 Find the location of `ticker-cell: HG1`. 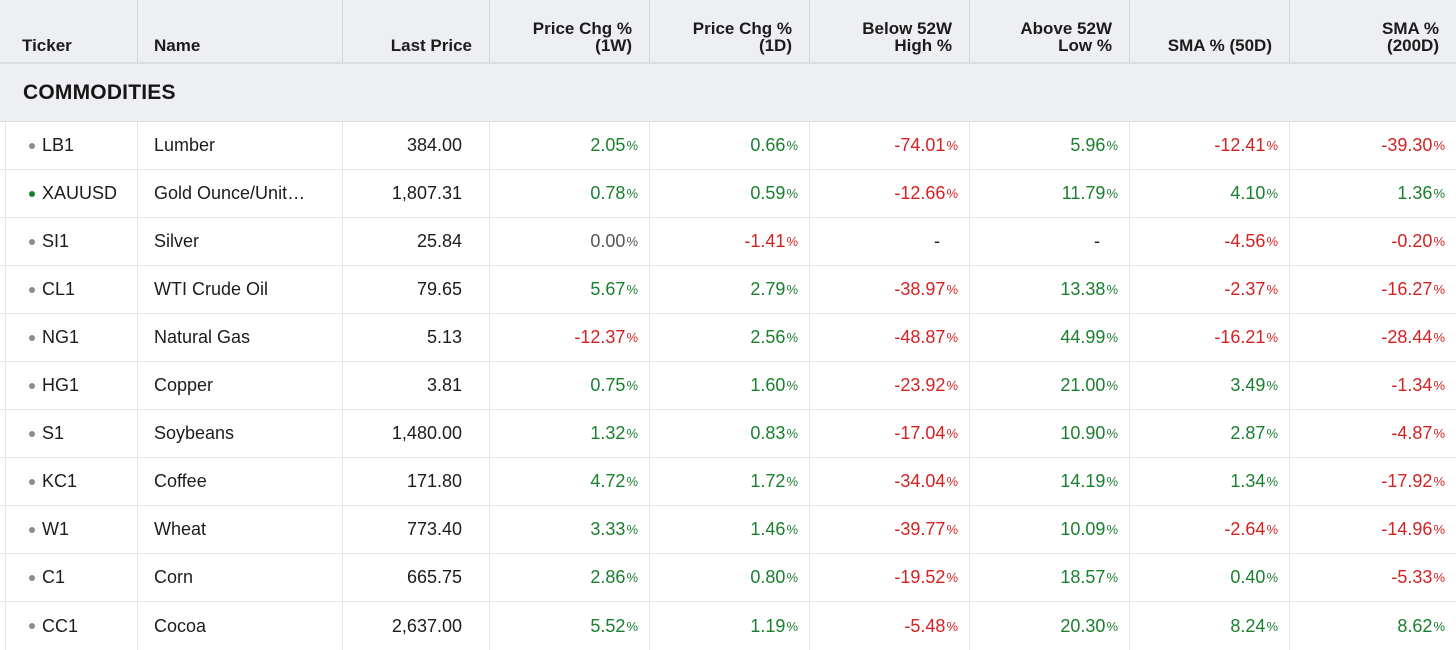

ticker-cell: HG1 is located at coordinates (69, 385).